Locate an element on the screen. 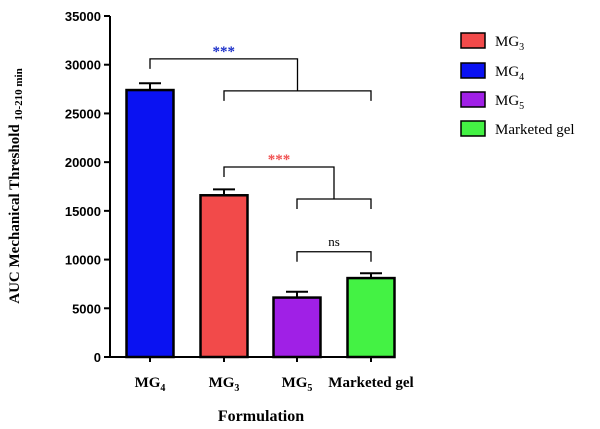 The image size is (600, 429). legend-label: MG4 is located at coordinates (509, 73).